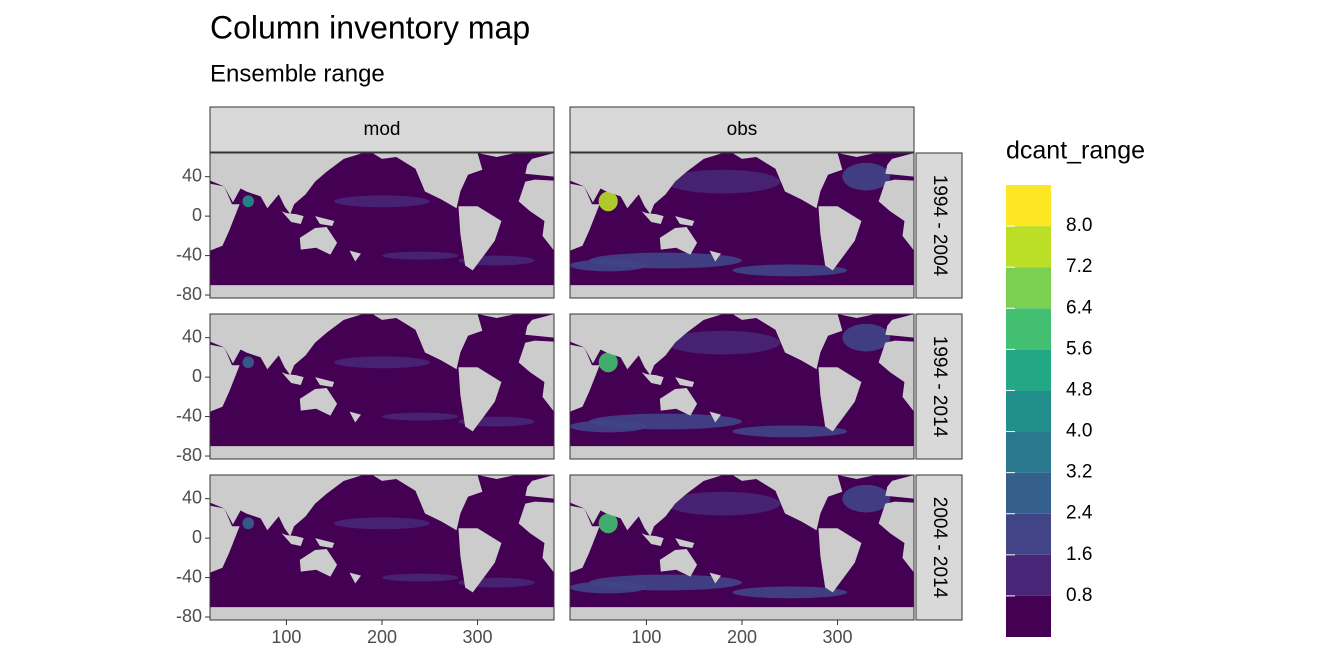  What do you see at coordinates (297, 73) in the screenshot?
I see `chart-subtitle: Ensemble range` at bounding box center [297, 73].